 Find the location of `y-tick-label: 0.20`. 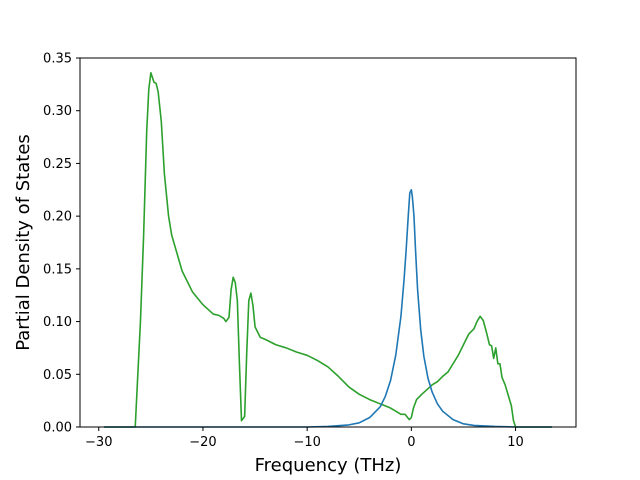

y-tick-label: 0.20 is located at coordinates (57, 217).